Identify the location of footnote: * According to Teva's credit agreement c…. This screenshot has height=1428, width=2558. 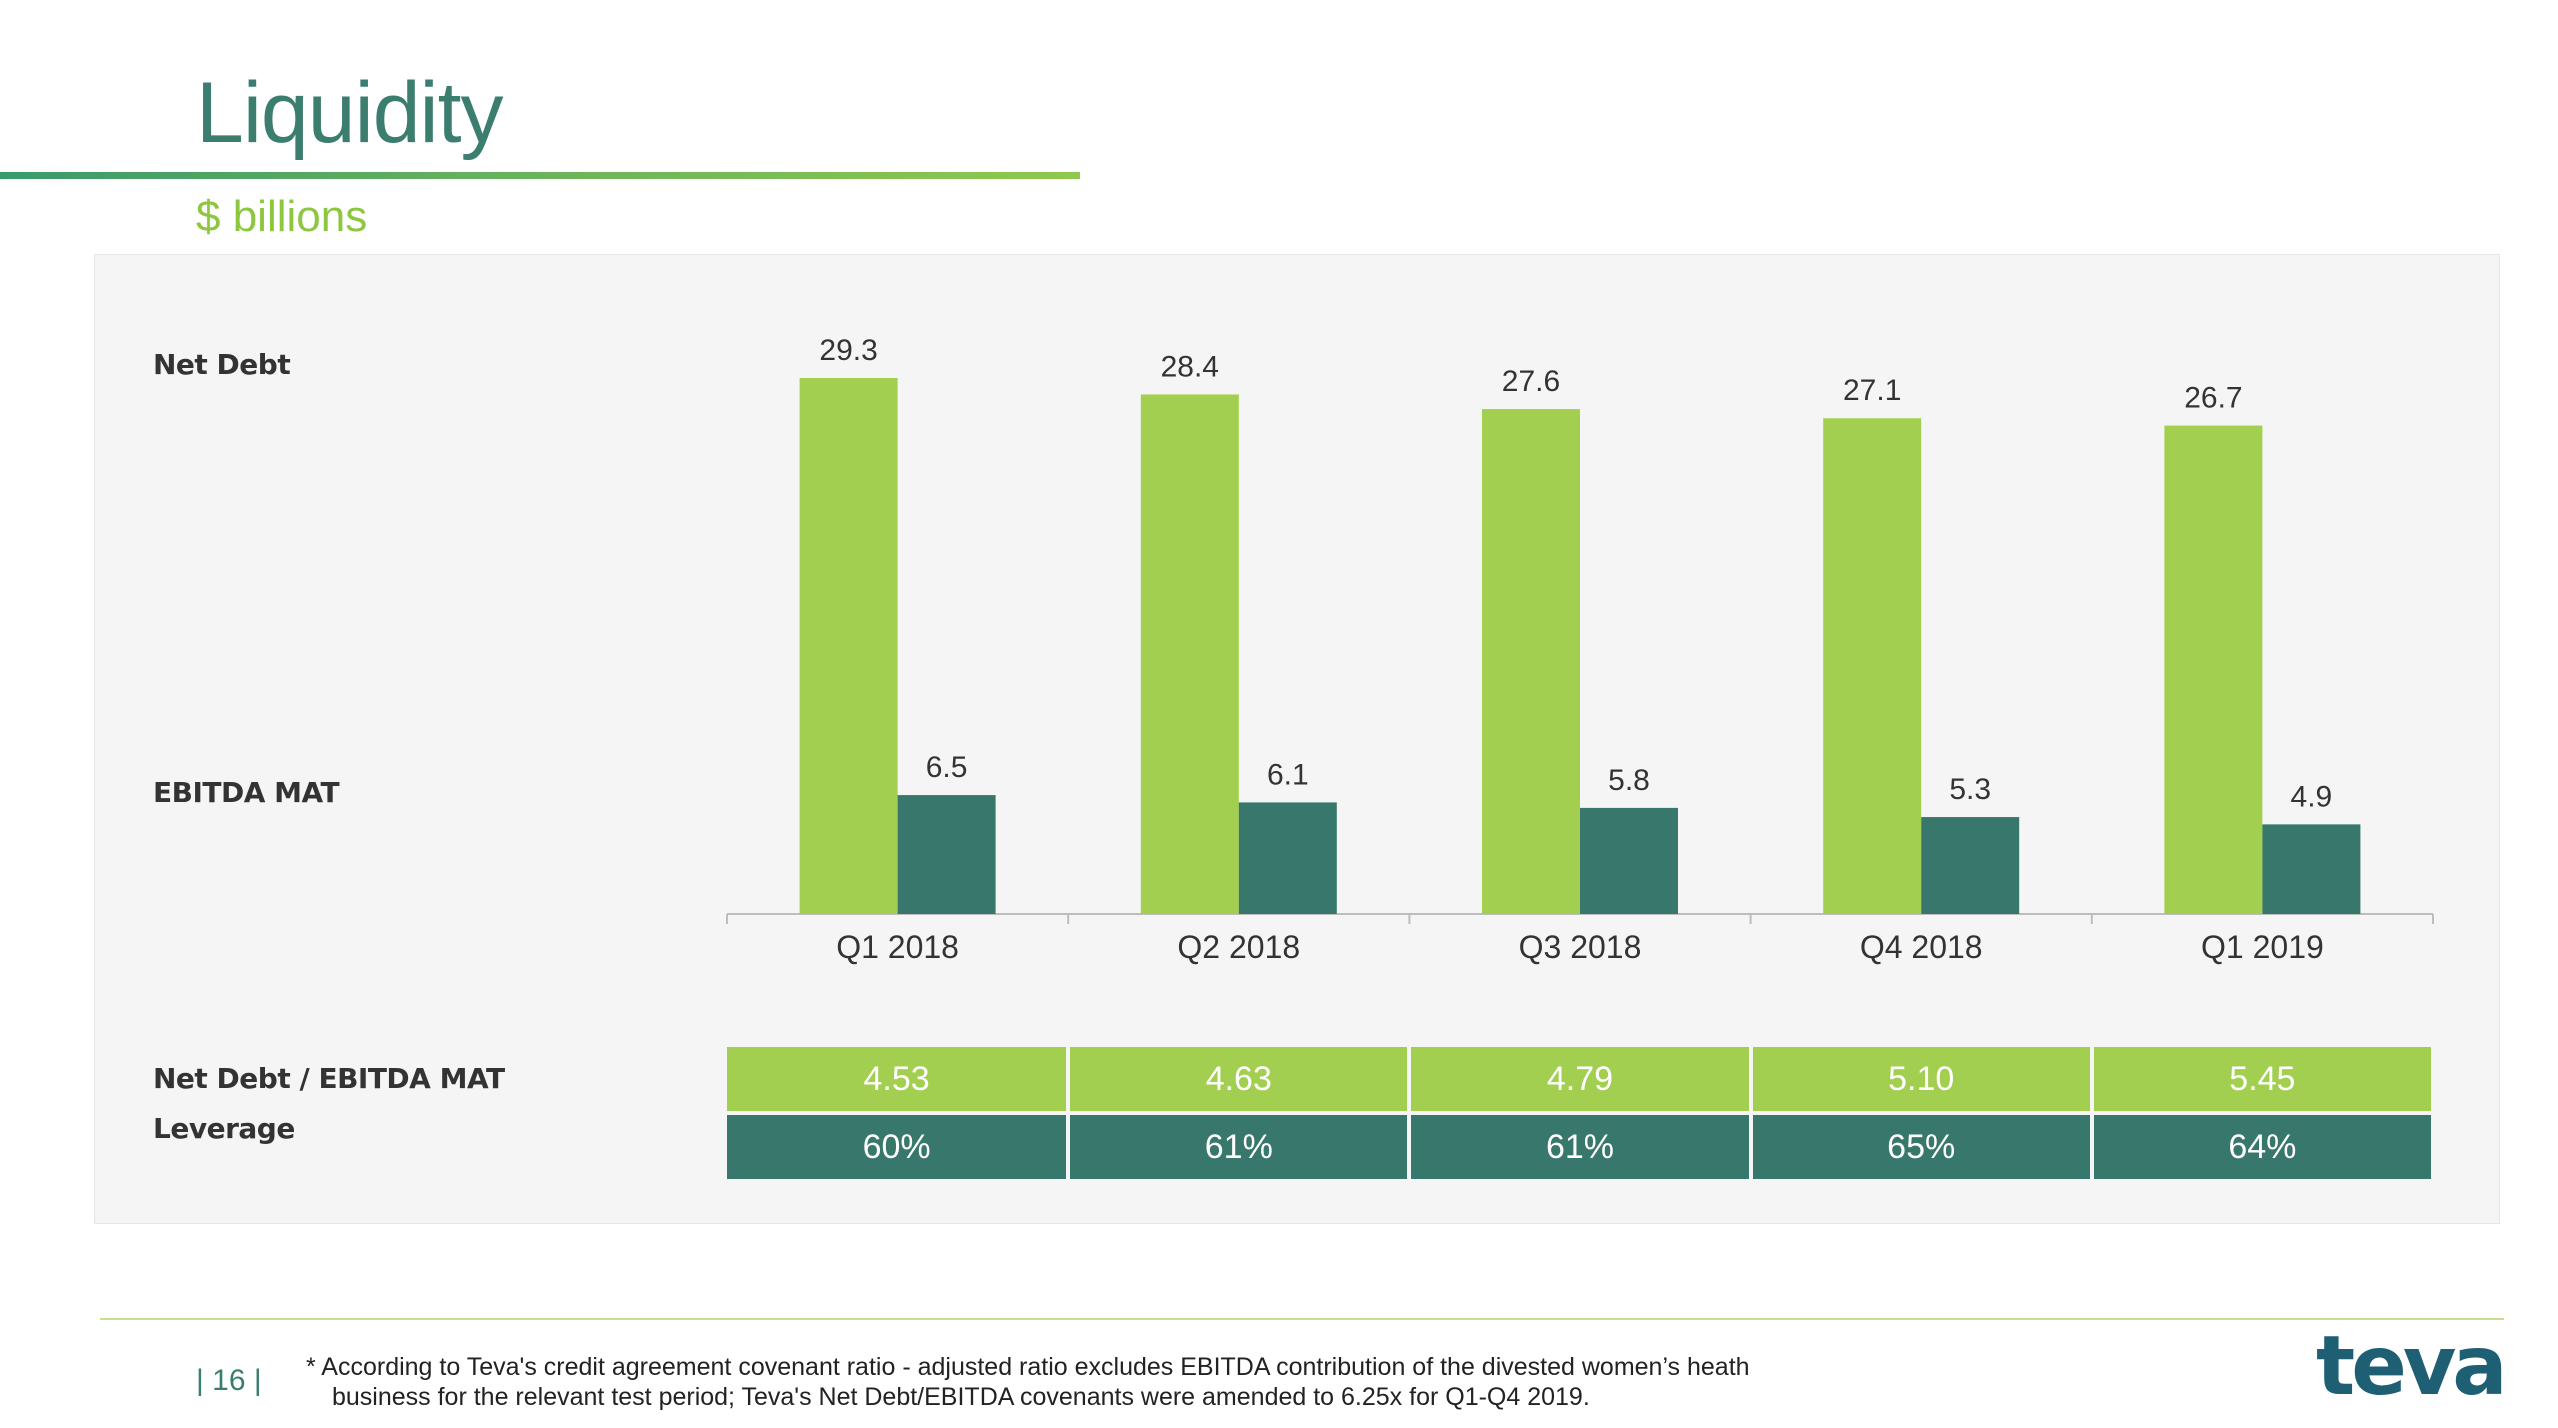
(1028, 1382).